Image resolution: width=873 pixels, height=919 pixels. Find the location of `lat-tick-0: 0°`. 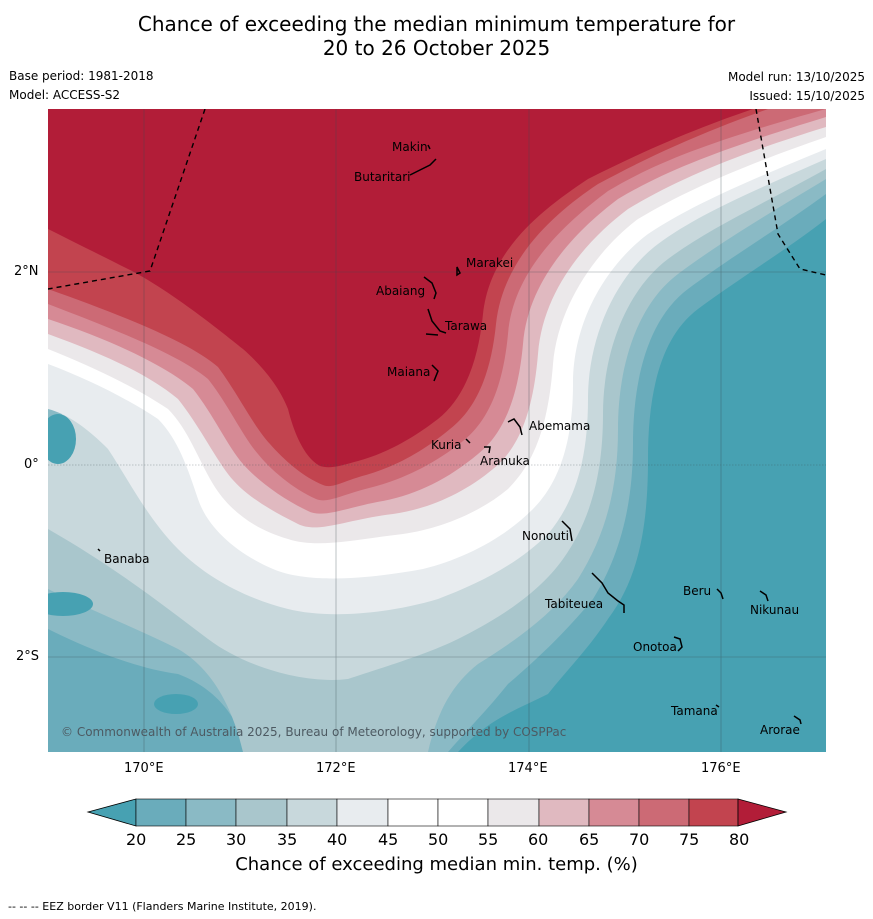

lat-tick-0: 0° is located at coordinates (31, 464).